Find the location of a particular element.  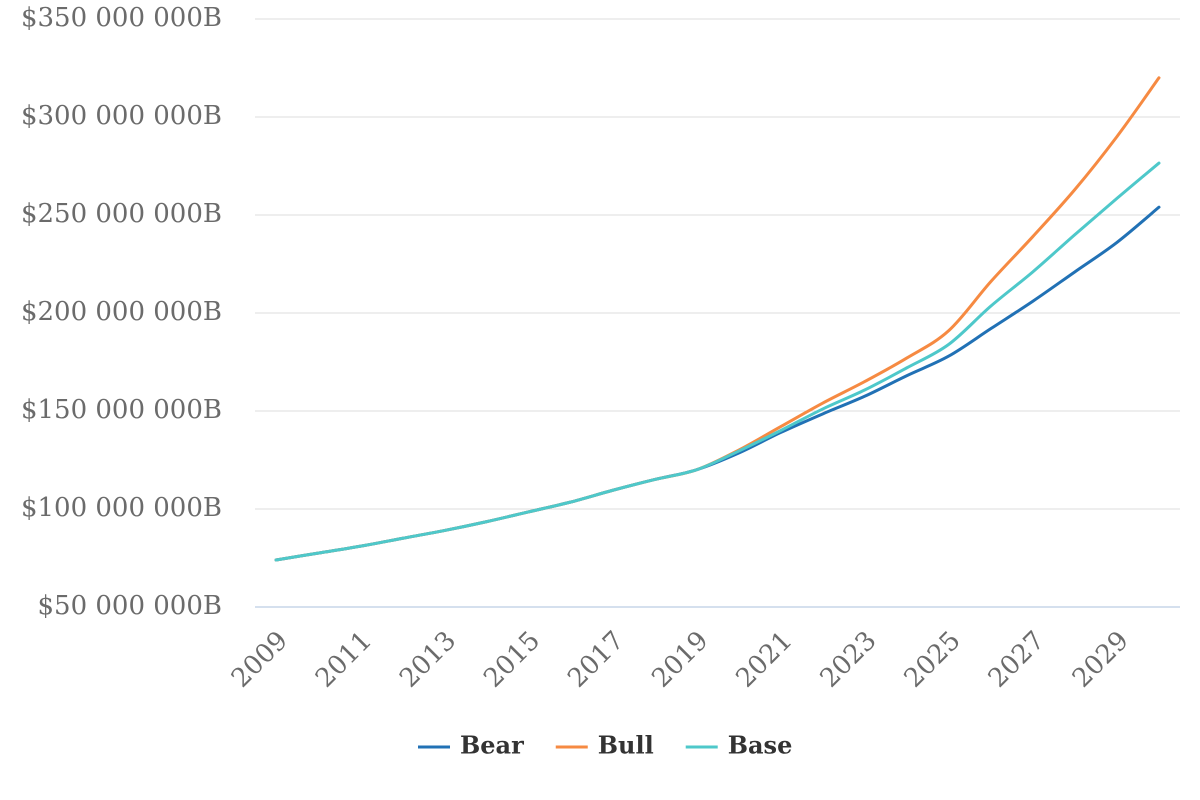

legend-label: Base is located at coordinates (760, 745).